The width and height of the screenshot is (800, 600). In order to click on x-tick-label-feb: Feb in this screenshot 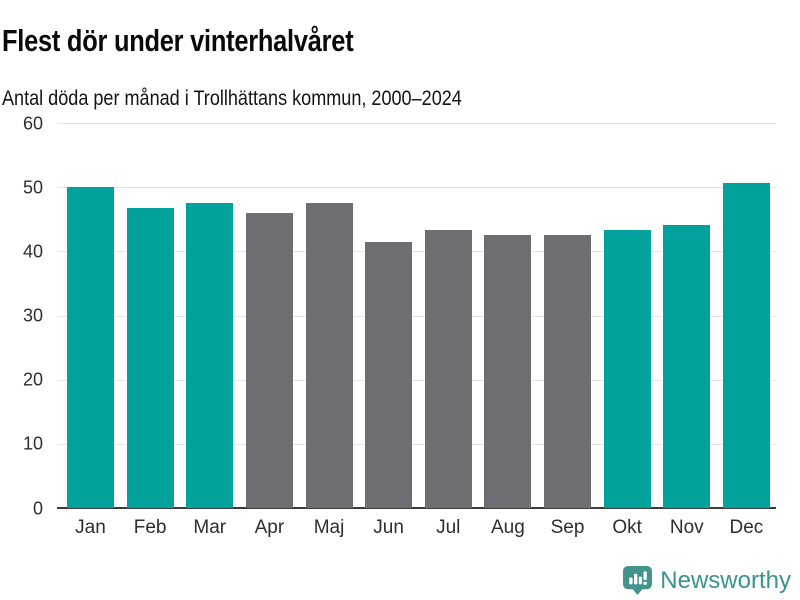, I will do `click(150, 527)`.